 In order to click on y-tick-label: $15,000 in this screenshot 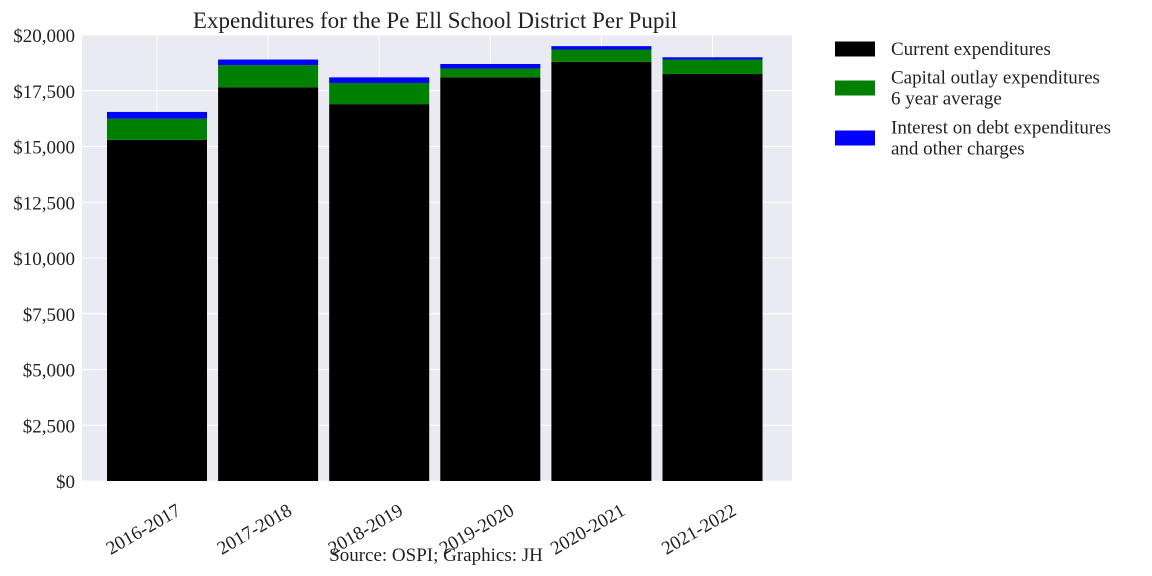, I will do `click(44, 148)`.